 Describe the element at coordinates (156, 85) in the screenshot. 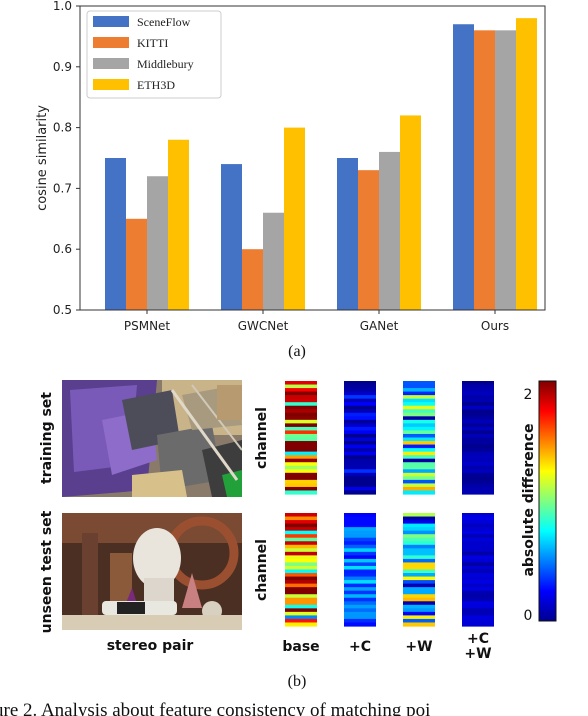

I see `legend-label-eth3d: ETH3D` at that location.